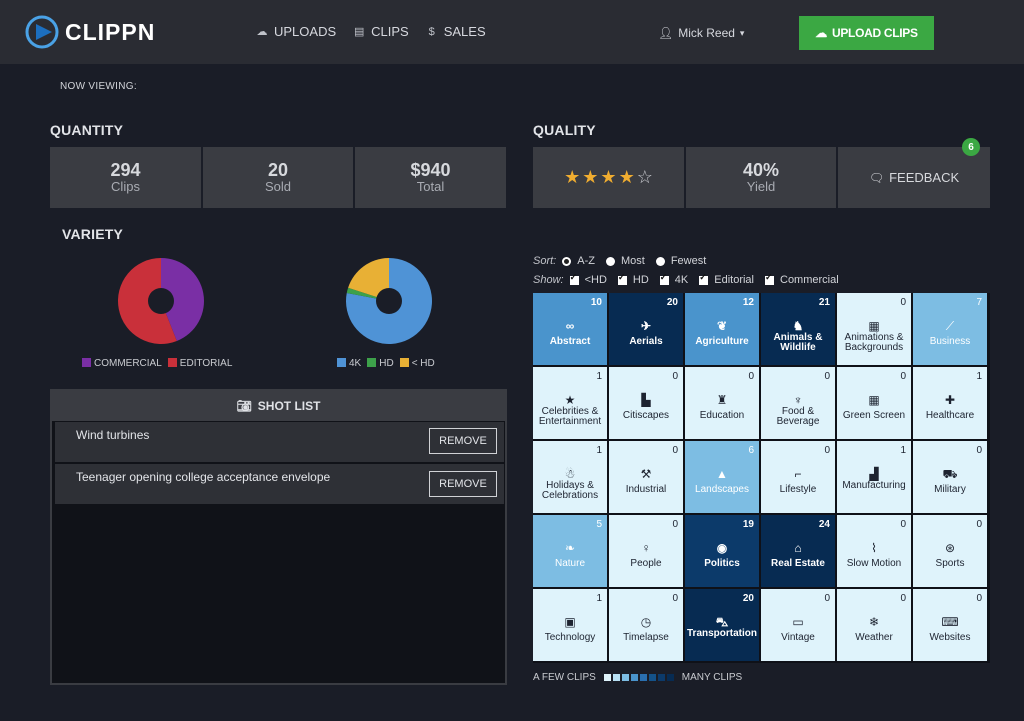 The height and width of the screenshot is (721, 1024). I want to click on category-tile-aerials: 20 ✈ Aerials, so click(646, 329).